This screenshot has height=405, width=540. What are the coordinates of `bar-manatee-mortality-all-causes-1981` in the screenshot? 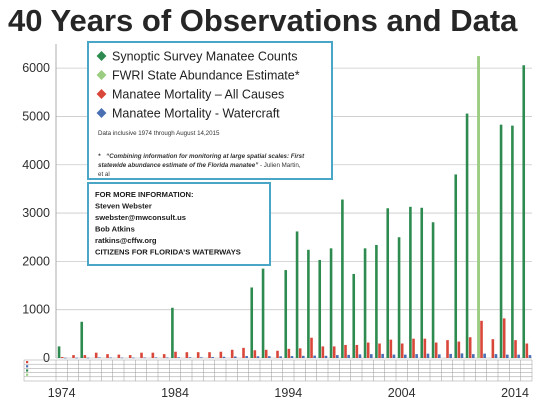 It's located at (141, 355).